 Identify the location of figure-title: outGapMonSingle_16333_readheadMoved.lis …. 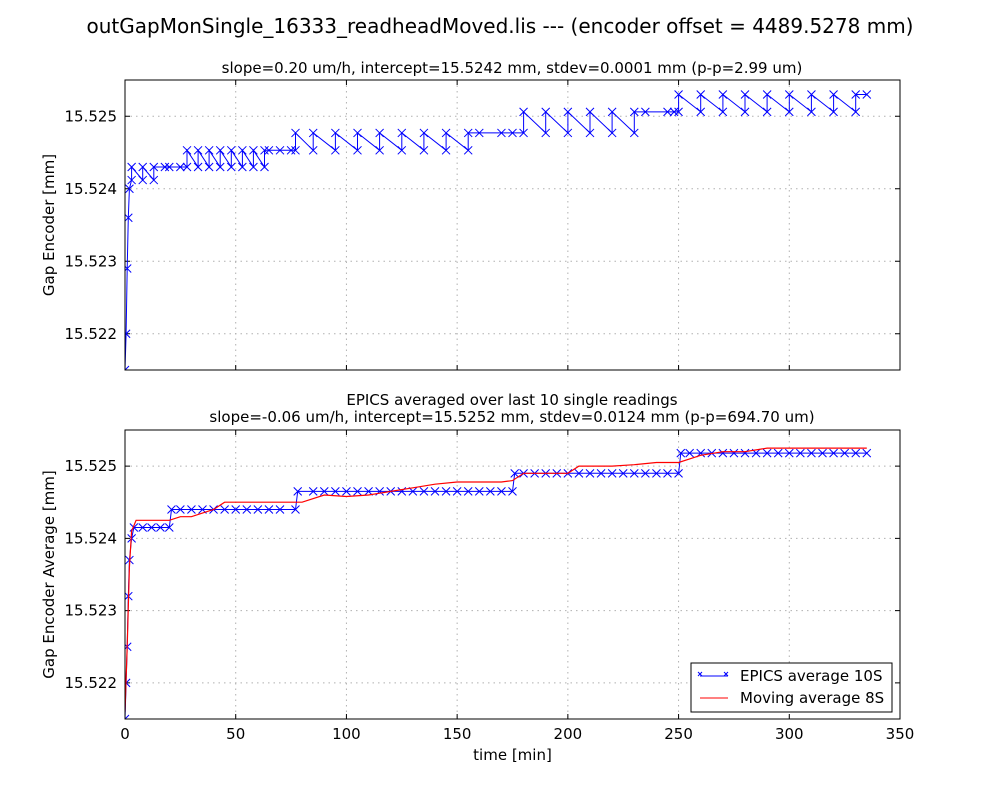
(500, 26).